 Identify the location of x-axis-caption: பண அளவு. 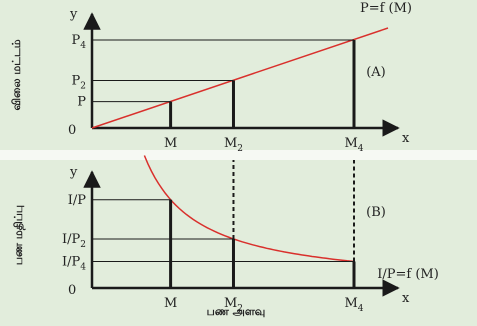
(236, 311).